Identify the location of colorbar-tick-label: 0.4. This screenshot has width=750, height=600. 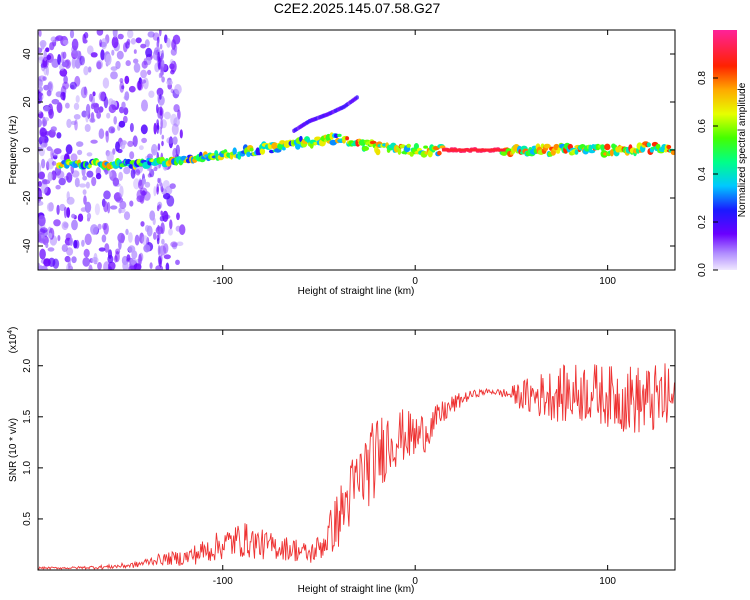
(702, 174).